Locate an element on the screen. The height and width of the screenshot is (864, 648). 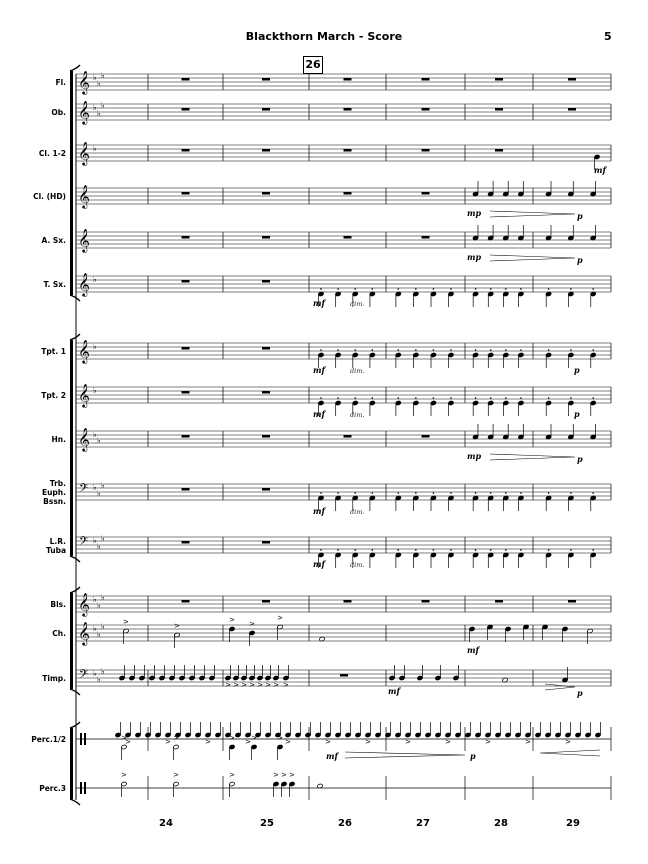
staff-6: 𝄞 ♭ is located at coordinates (344, 351).